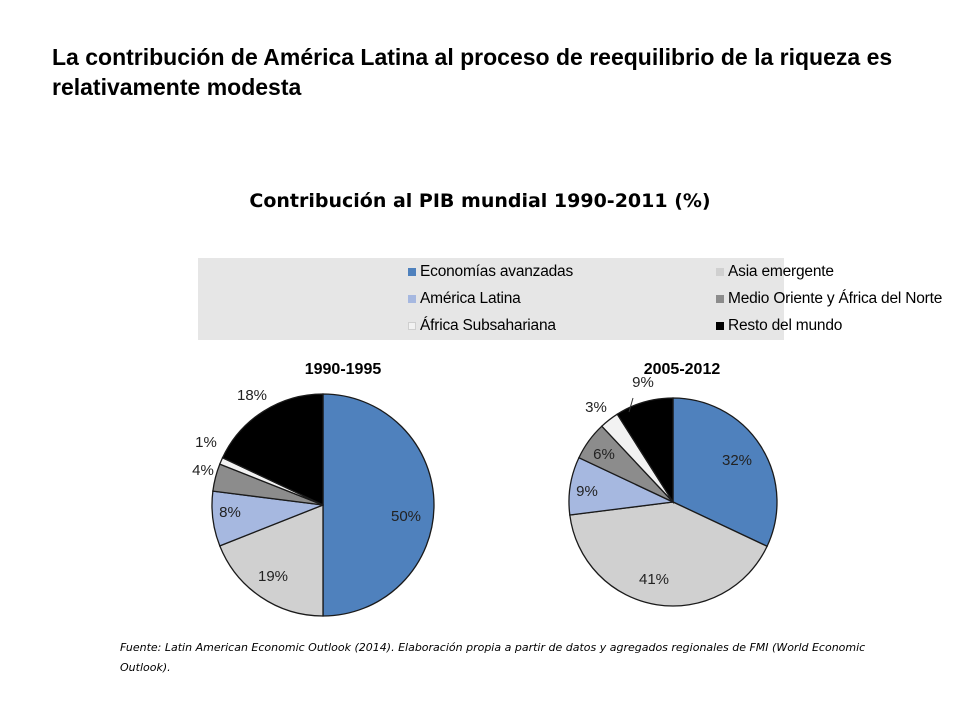  What do you see at coordinates (252, 395) in the screenshot?
I see `slice-label: 18%` at bounding box center [252, 395].